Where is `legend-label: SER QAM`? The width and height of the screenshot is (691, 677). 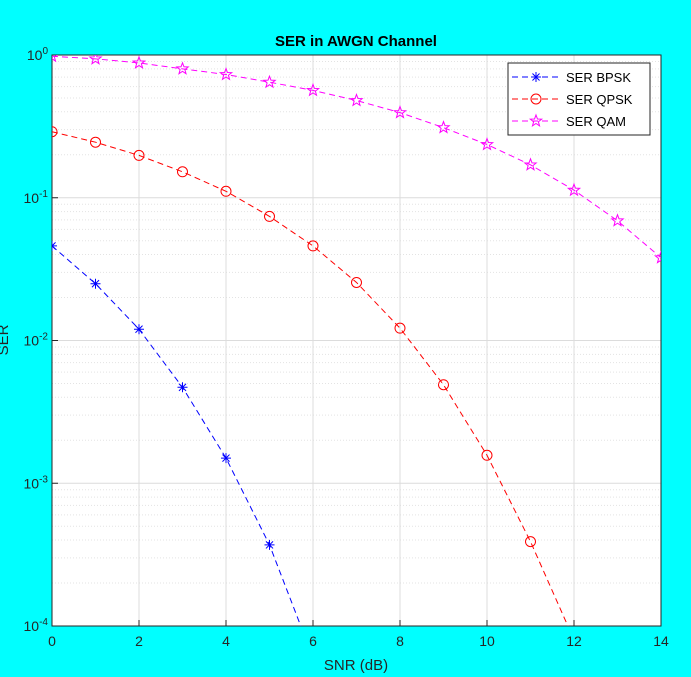 legend-label: SER QAM is located at coordinates (596, 121).